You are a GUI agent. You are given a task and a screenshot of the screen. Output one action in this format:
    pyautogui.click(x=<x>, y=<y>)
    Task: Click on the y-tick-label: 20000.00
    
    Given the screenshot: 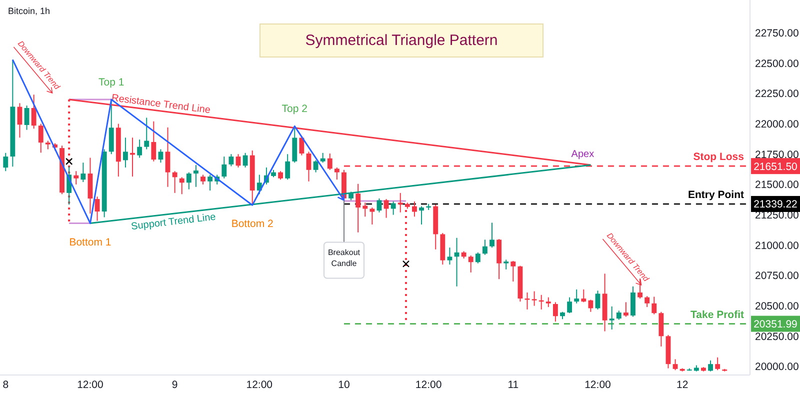 What is the action you would take?
    pyautogui.click(x=777, y=367)
    